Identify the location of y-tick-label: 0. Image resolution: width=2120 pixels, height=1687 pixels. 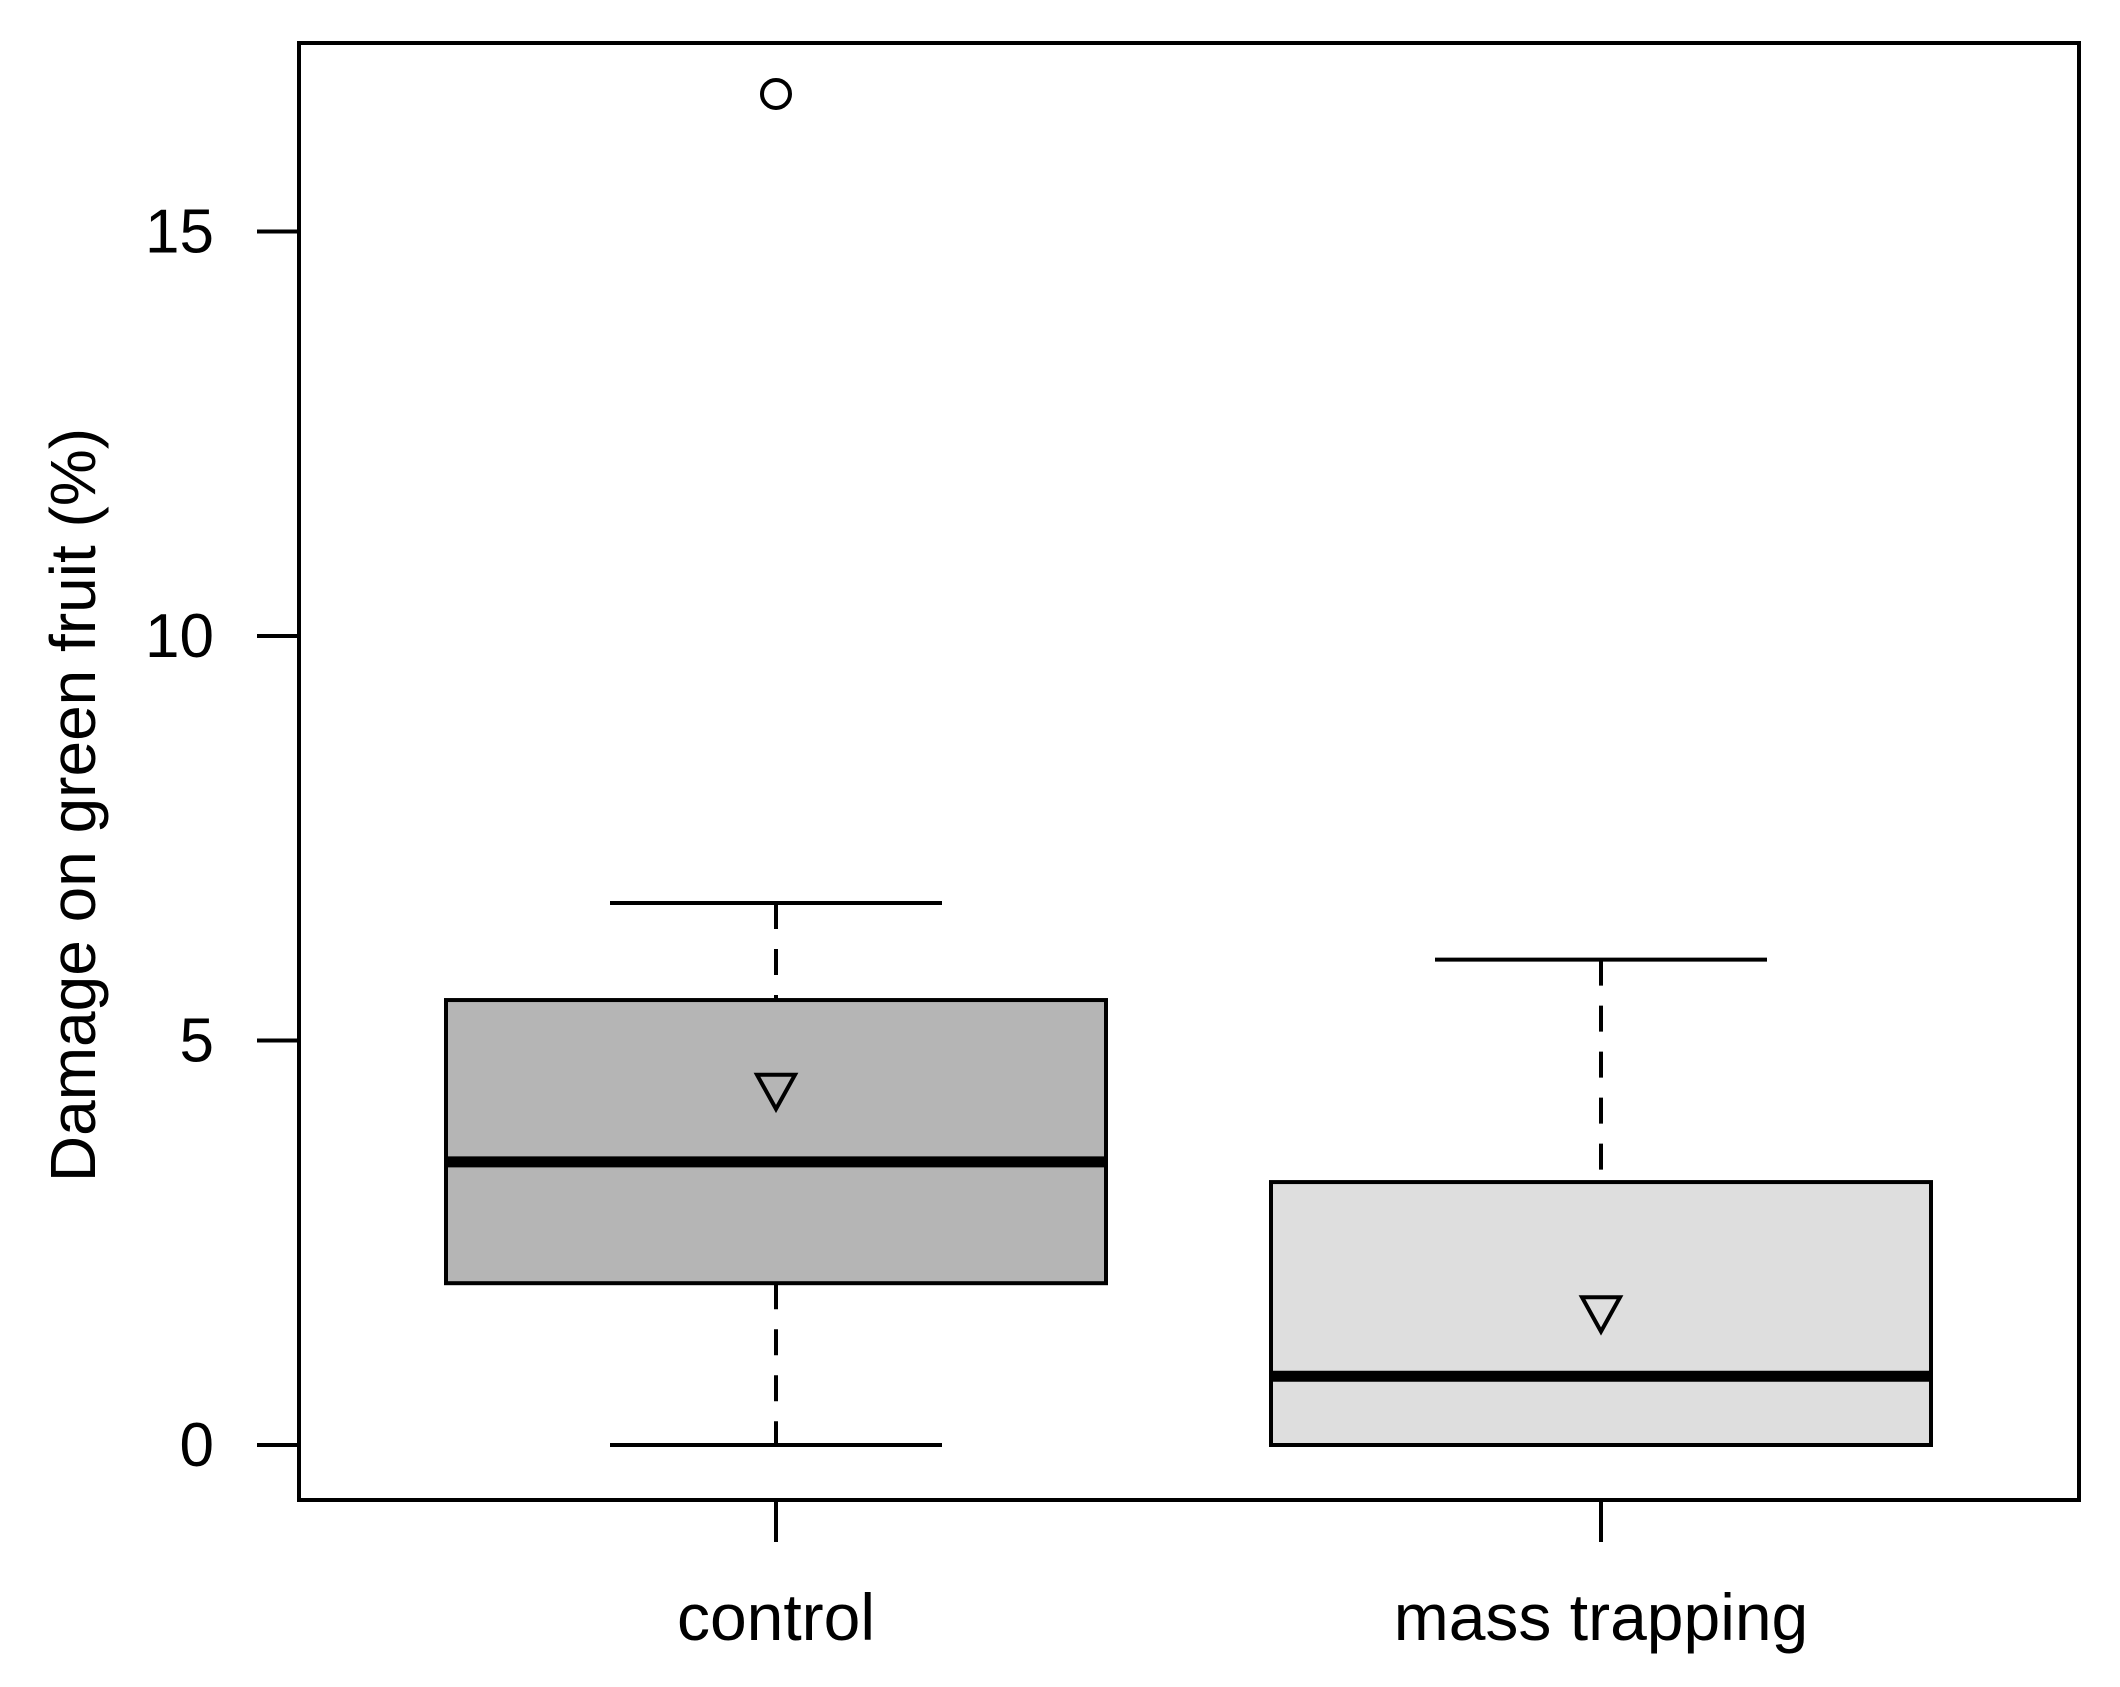
(197, 1445).